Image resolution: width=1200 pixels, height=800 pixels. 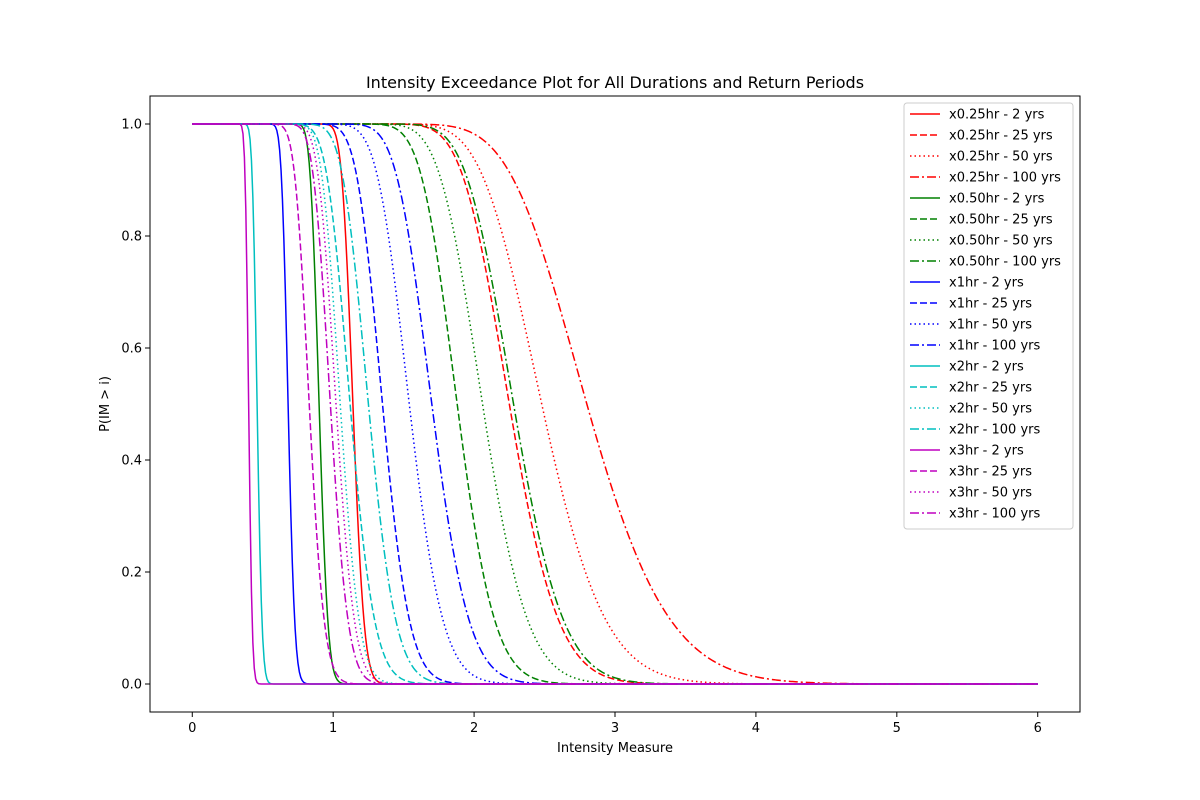 I want to click on y-tick-label: 0.0, so click(x=131, y=685).